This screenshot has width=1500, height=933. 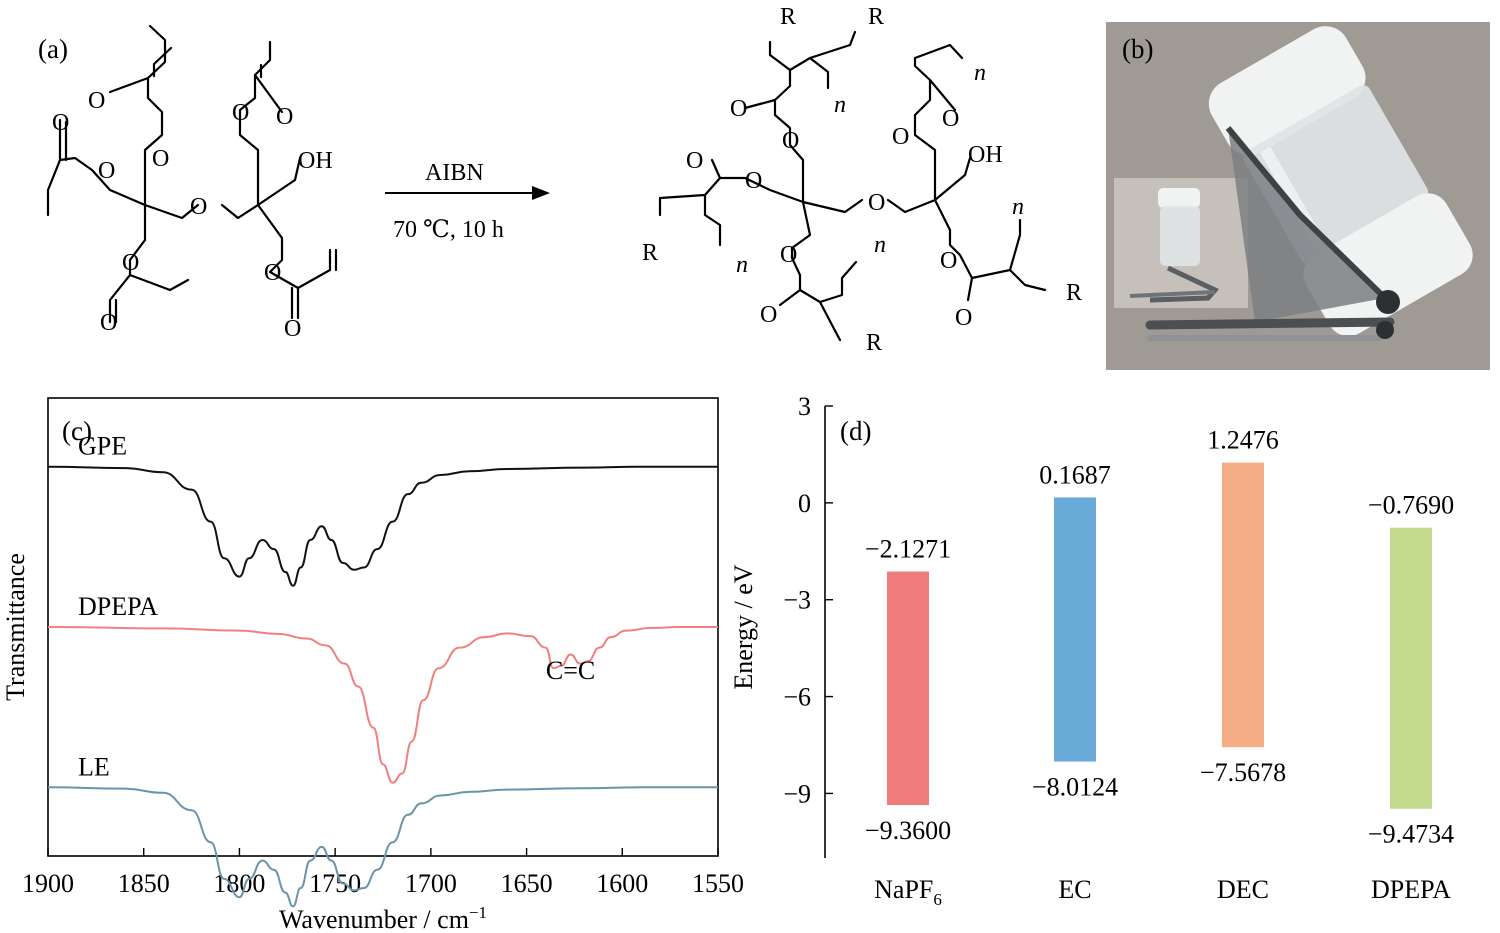 What do you see at coordinates (382, 705) in the screenshot?
I see `series-line-dpepa` at bounding box center [382, 705].